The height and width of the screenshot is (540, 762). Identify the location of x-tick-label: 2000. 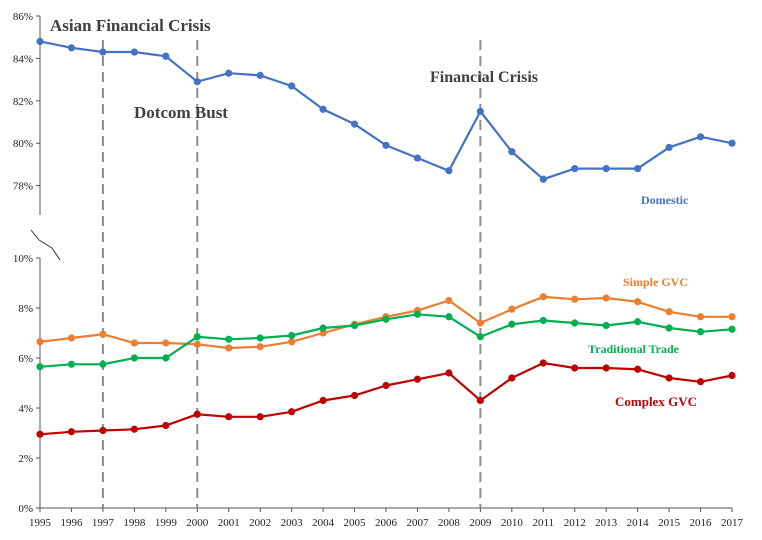
(197, 523).